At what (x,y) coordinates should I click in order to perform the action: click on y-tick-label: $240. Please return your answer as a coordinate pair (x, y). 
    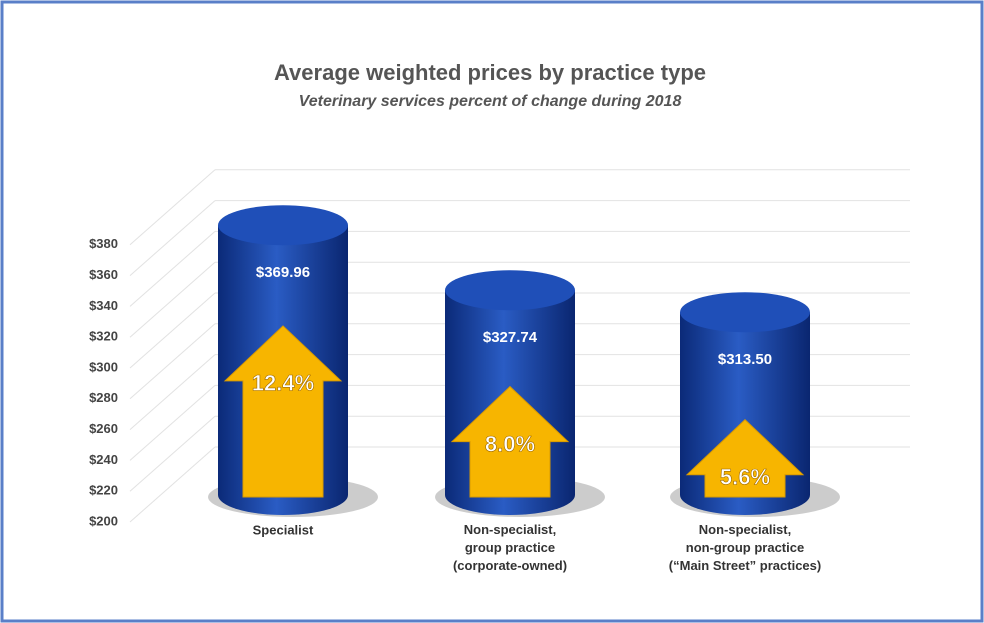
    Looking at the image, I should click on (103, 459).